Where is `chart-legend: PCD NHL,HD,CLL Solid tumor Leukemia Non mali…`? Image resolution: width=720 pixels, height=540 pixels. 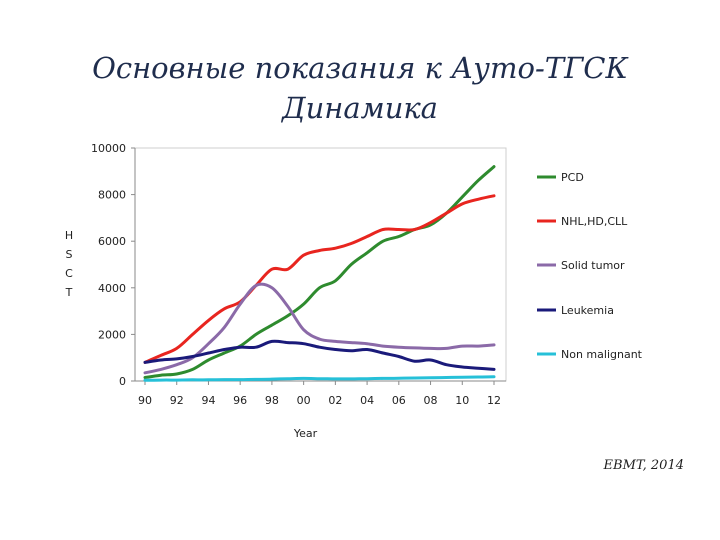 chart-legend: PCD NHL,HD,CLL Solid tumor Leukemia Non mali… is located at coordinates (590, 266).